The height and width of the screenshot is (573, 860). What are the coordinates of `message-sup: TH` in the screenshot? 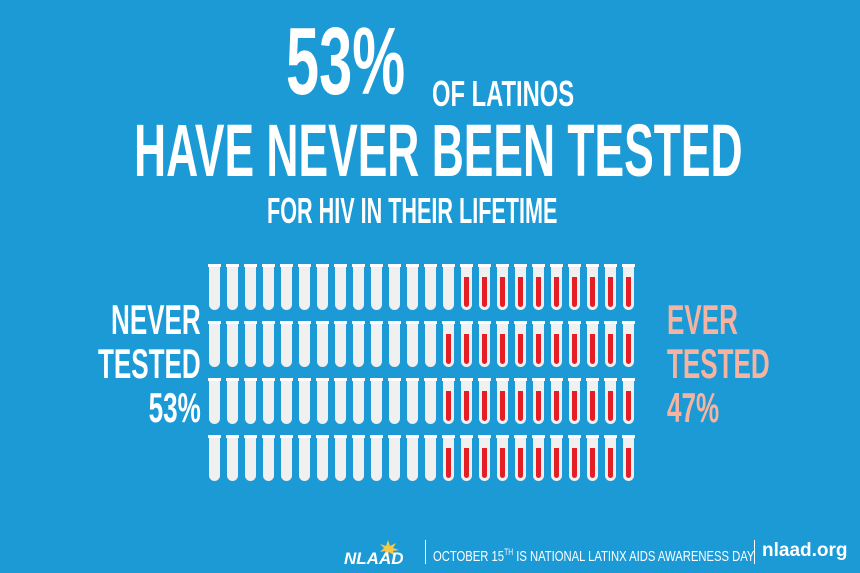 It's located at (509, 552).